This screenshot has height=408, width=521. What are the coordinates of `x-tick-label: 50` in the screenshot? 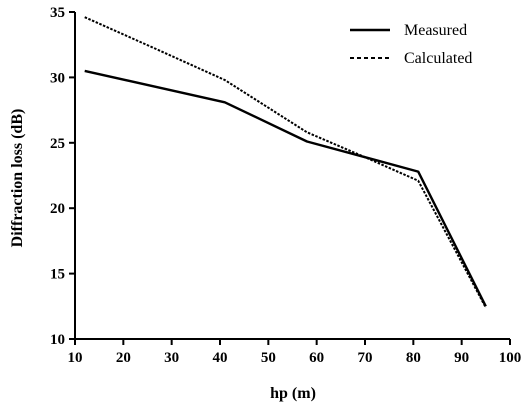 It's located at (268, 358).